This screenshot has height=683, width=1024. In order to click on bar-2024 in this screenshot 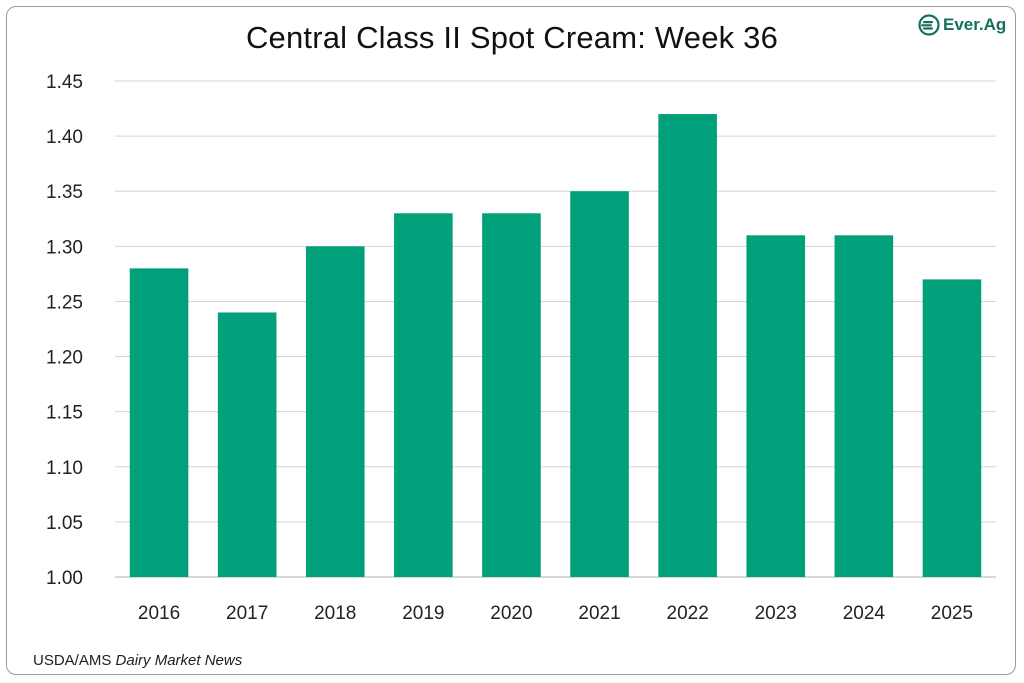, I will do `click(864, 406)`.